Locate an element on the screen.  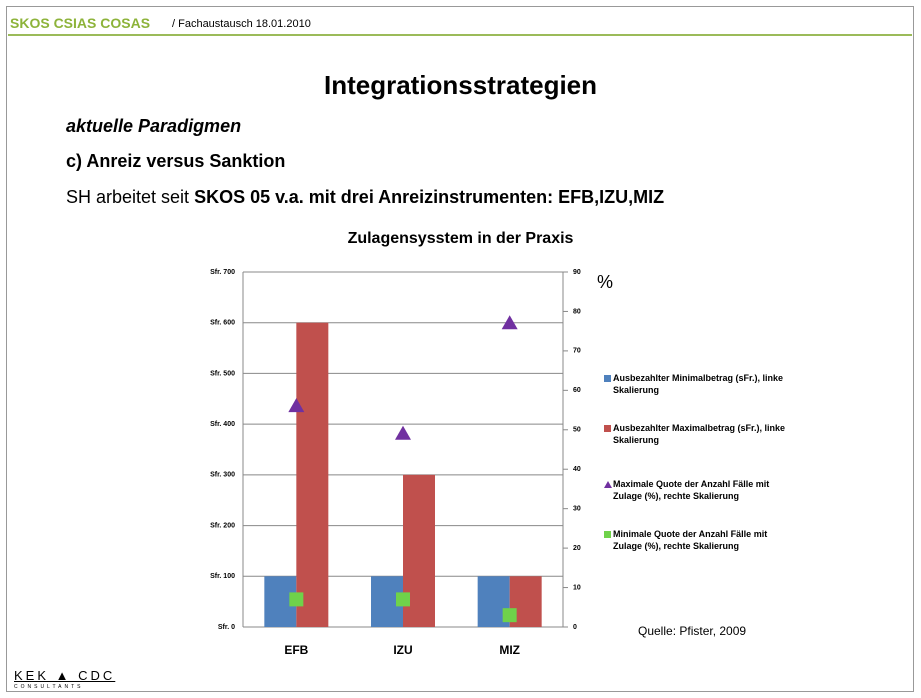
y2-tick-label: 90 is located at coordinates (577, 272).